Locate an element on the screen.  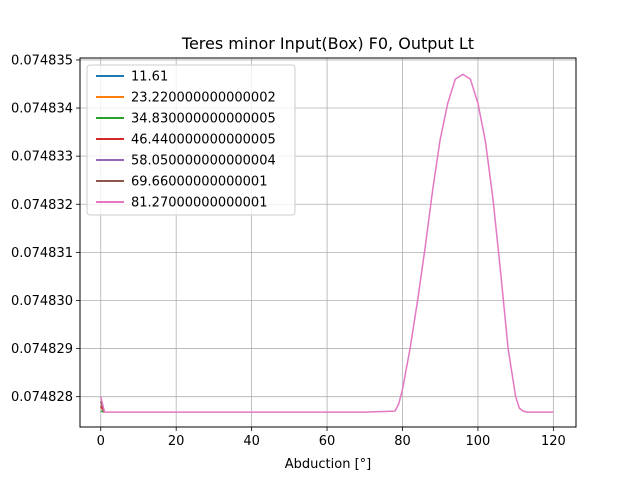
x-tick-label: 100 is located at coordinates (478, 441).